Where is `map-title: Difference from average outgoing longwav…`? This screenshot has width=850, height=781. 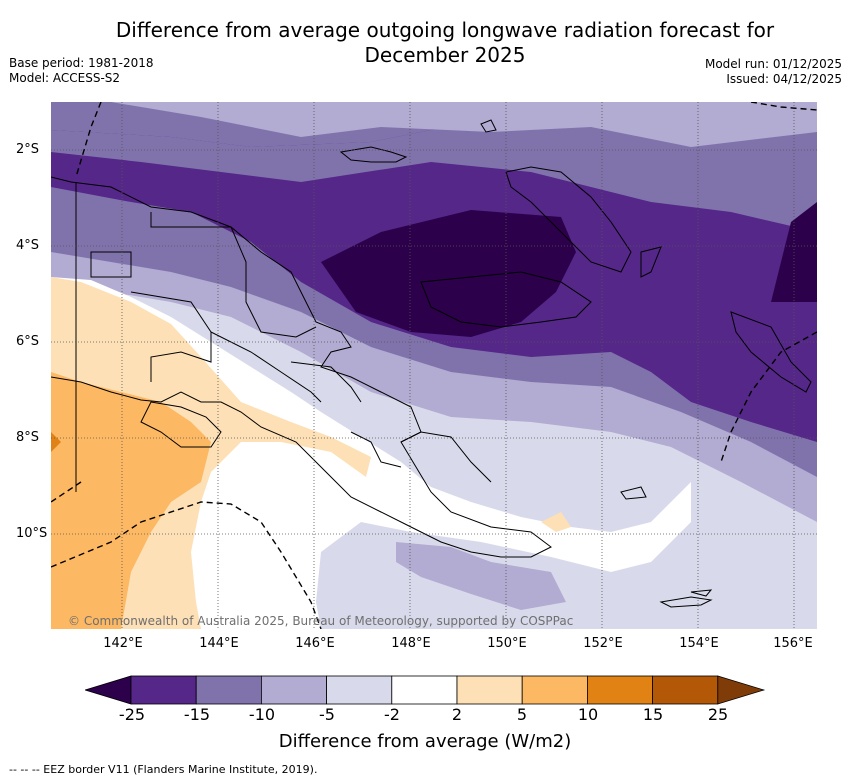
map-title: Difference from average outgoing longwav… is located at coordinates (445, 43).